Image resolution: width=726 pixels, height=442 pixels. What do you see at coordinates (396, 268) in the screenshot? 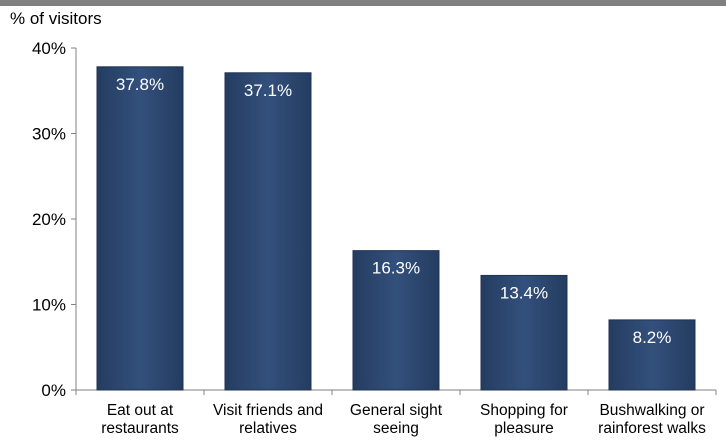
I see `bar-value-label: 16.3%` at bounding box center [396, 268].